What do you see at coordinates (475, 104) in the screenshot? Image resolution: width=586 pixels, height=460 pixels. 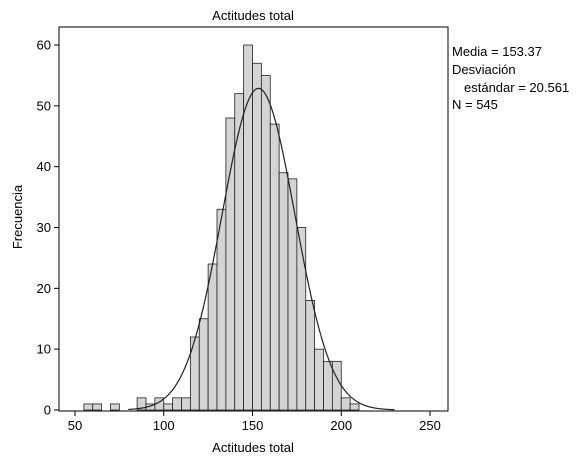 I see `stat-n: N = 545` at bounding box center [475, 104].